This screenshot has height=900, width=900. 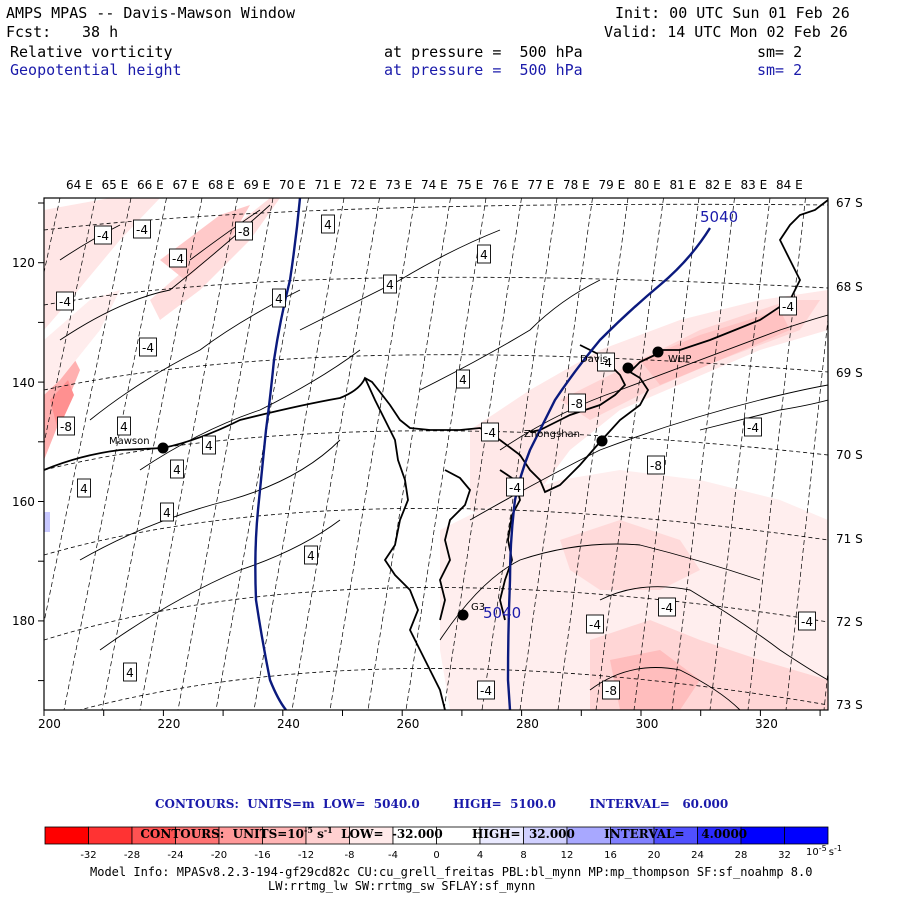 What do you see at coordinates (567, 855) in the screenshot?
I see `colorbar-label: 12` at bounding box center [567, 855].